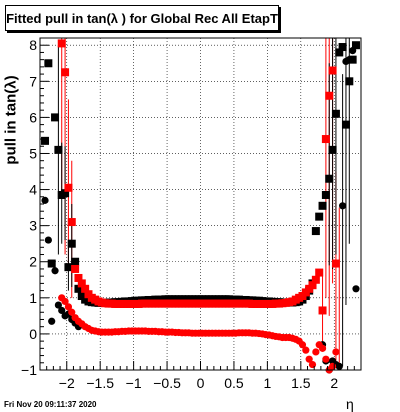 Image resolution: width=400 pixels, height=412 pixels. I want to click on x-tick-labels: −2 −1.5 −1 −0.5 0 0.5 1 1.5 2, so click(199, 383).